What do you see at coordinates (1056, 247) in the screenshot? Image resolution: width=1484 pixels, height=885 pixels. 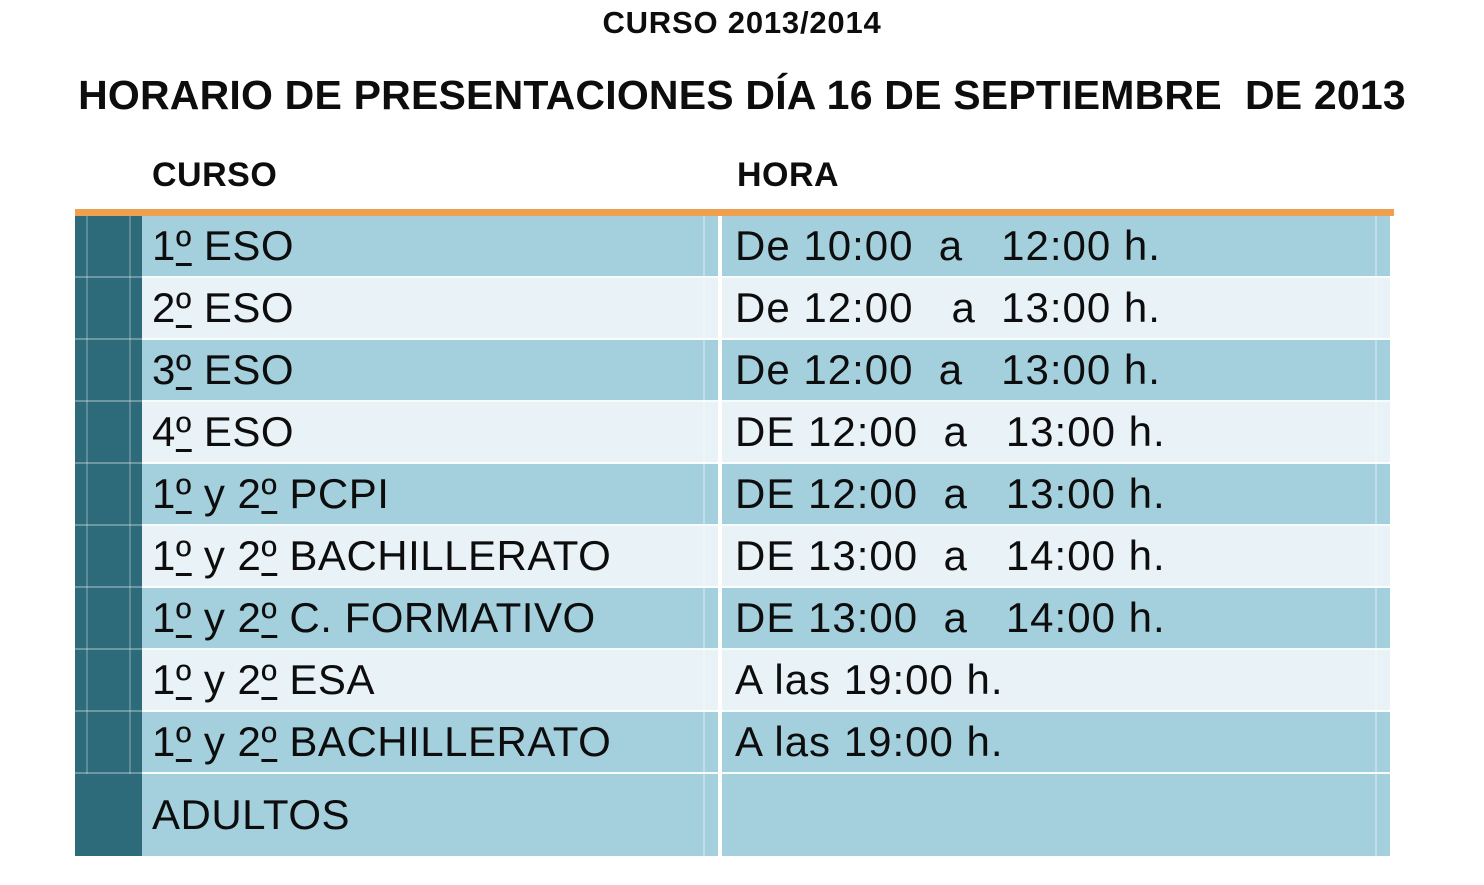 I see `hora-cell: De 10:00 a 12:00 h.` at bounding box center [1056, 247].